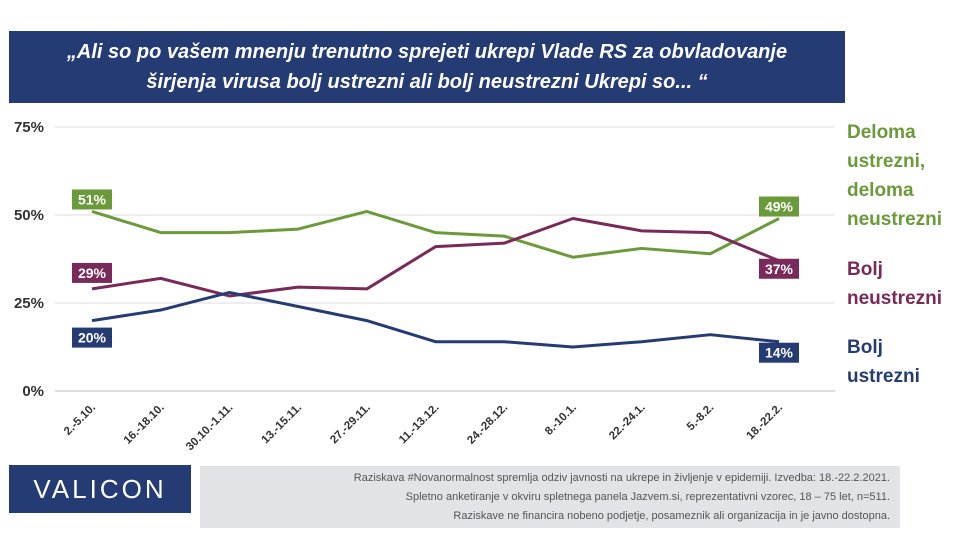  I want to click on data-label: 20%, so click(92, 338).